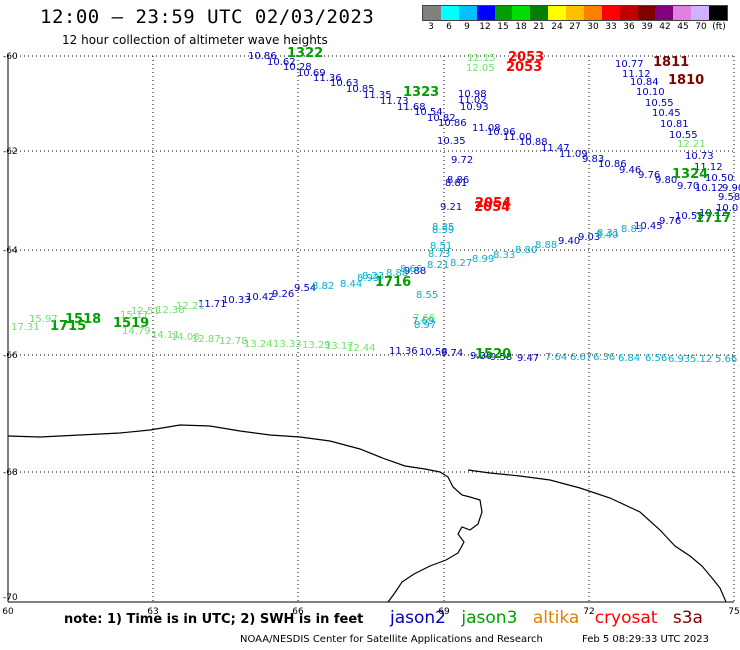 This screenshot has height=650, width=740. I want to click on wave-height-label: 8.21, so click(438, 265).